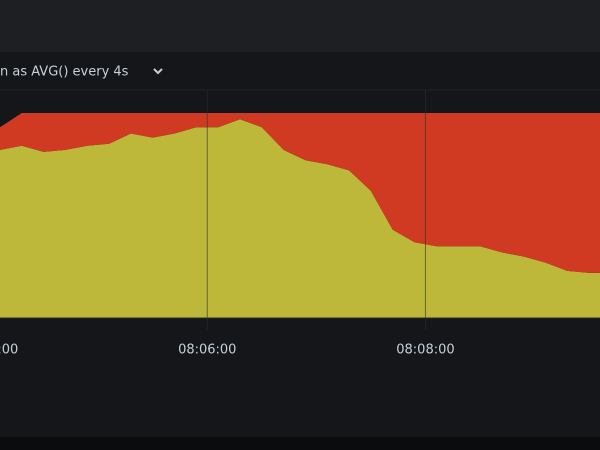 The width and height of the screenshot is (600, 450). What do you see at coordinates (158, 71) in the screenshot?
I see `dropdown-chevron` at bounding box center [158, 71].